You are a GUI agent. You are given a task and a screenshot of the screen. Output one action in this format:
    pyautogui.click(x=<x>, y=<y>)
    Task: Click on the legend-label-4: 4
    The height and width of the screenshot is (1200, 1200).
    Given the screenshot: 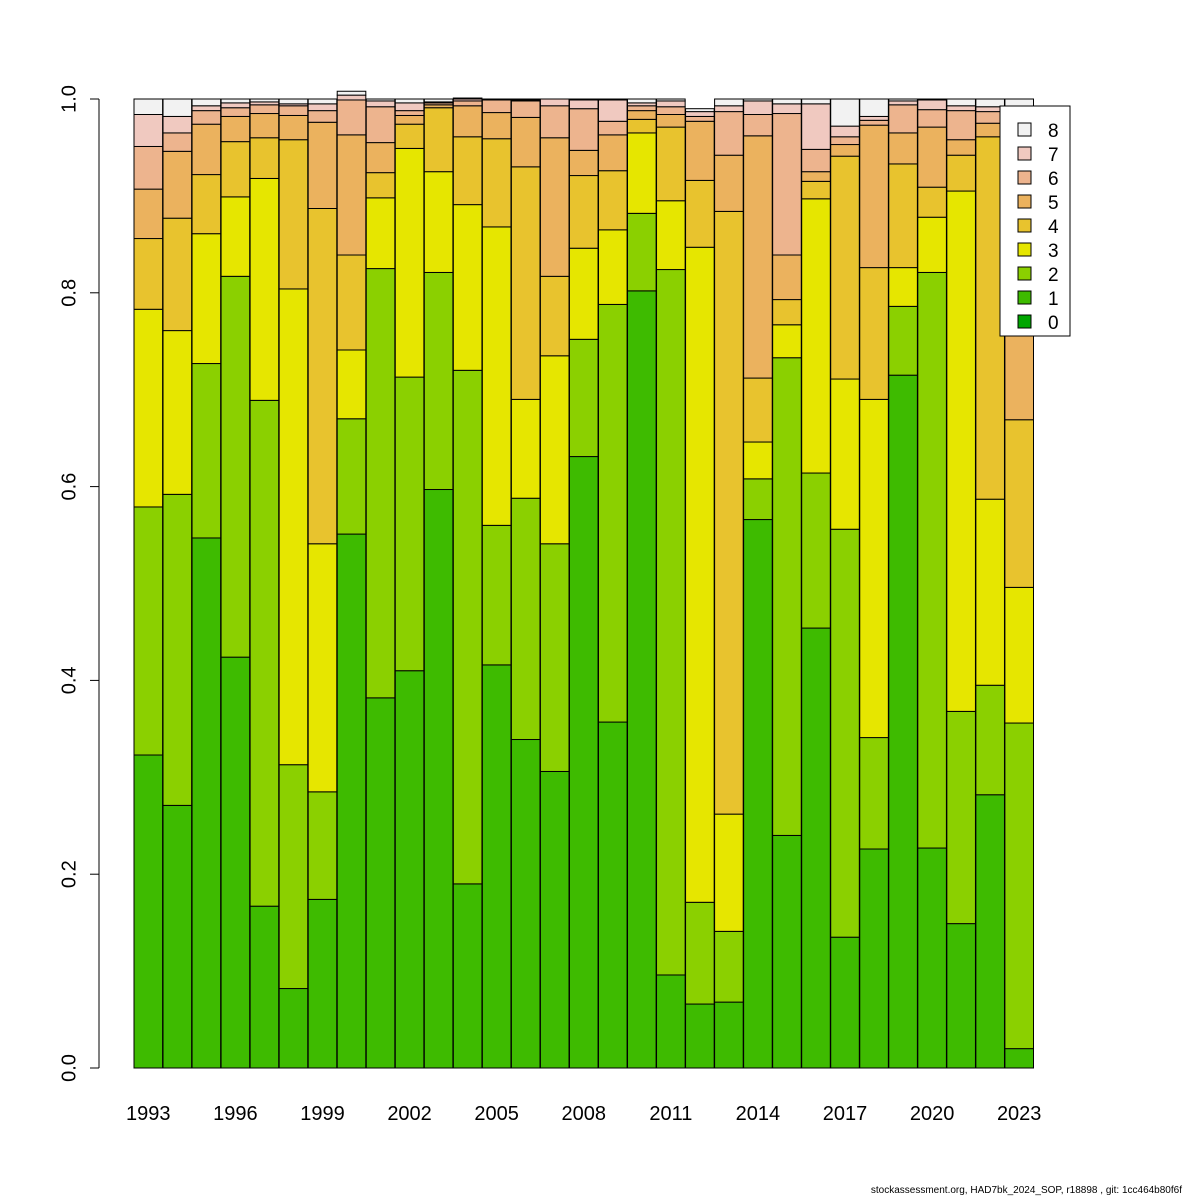 What is the action you would take?
    pyautogui.click(x=1053, y=227)
    